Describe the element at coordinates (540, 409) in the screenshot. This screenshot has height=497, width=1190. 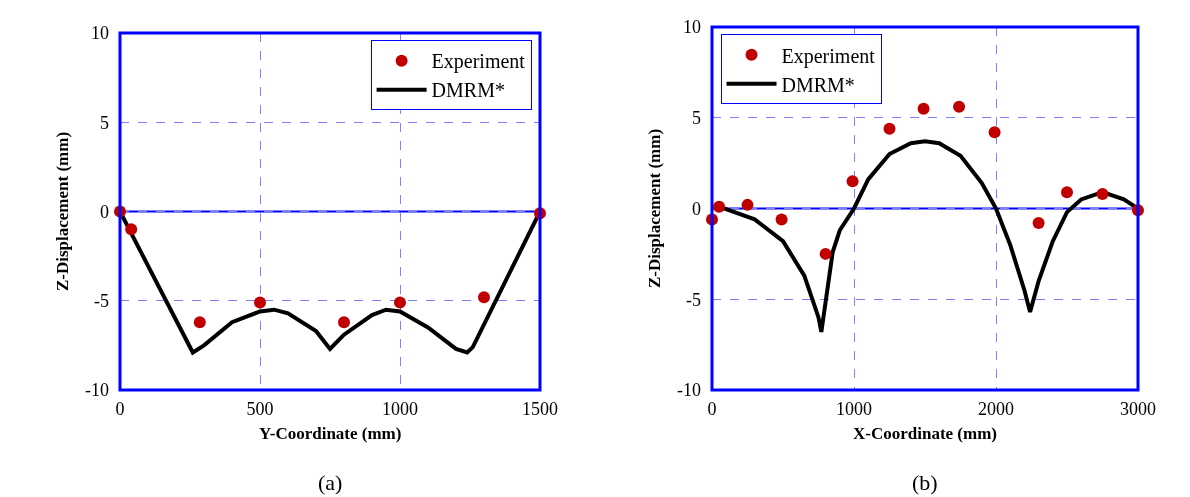
I see `x-tick-label: 1500` at that location.